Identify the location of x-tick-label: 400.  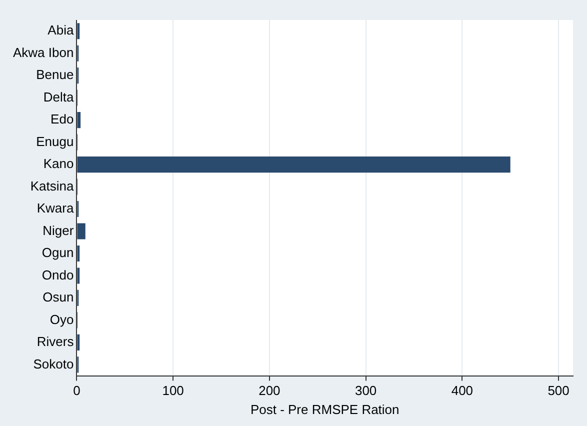
(462, 390).